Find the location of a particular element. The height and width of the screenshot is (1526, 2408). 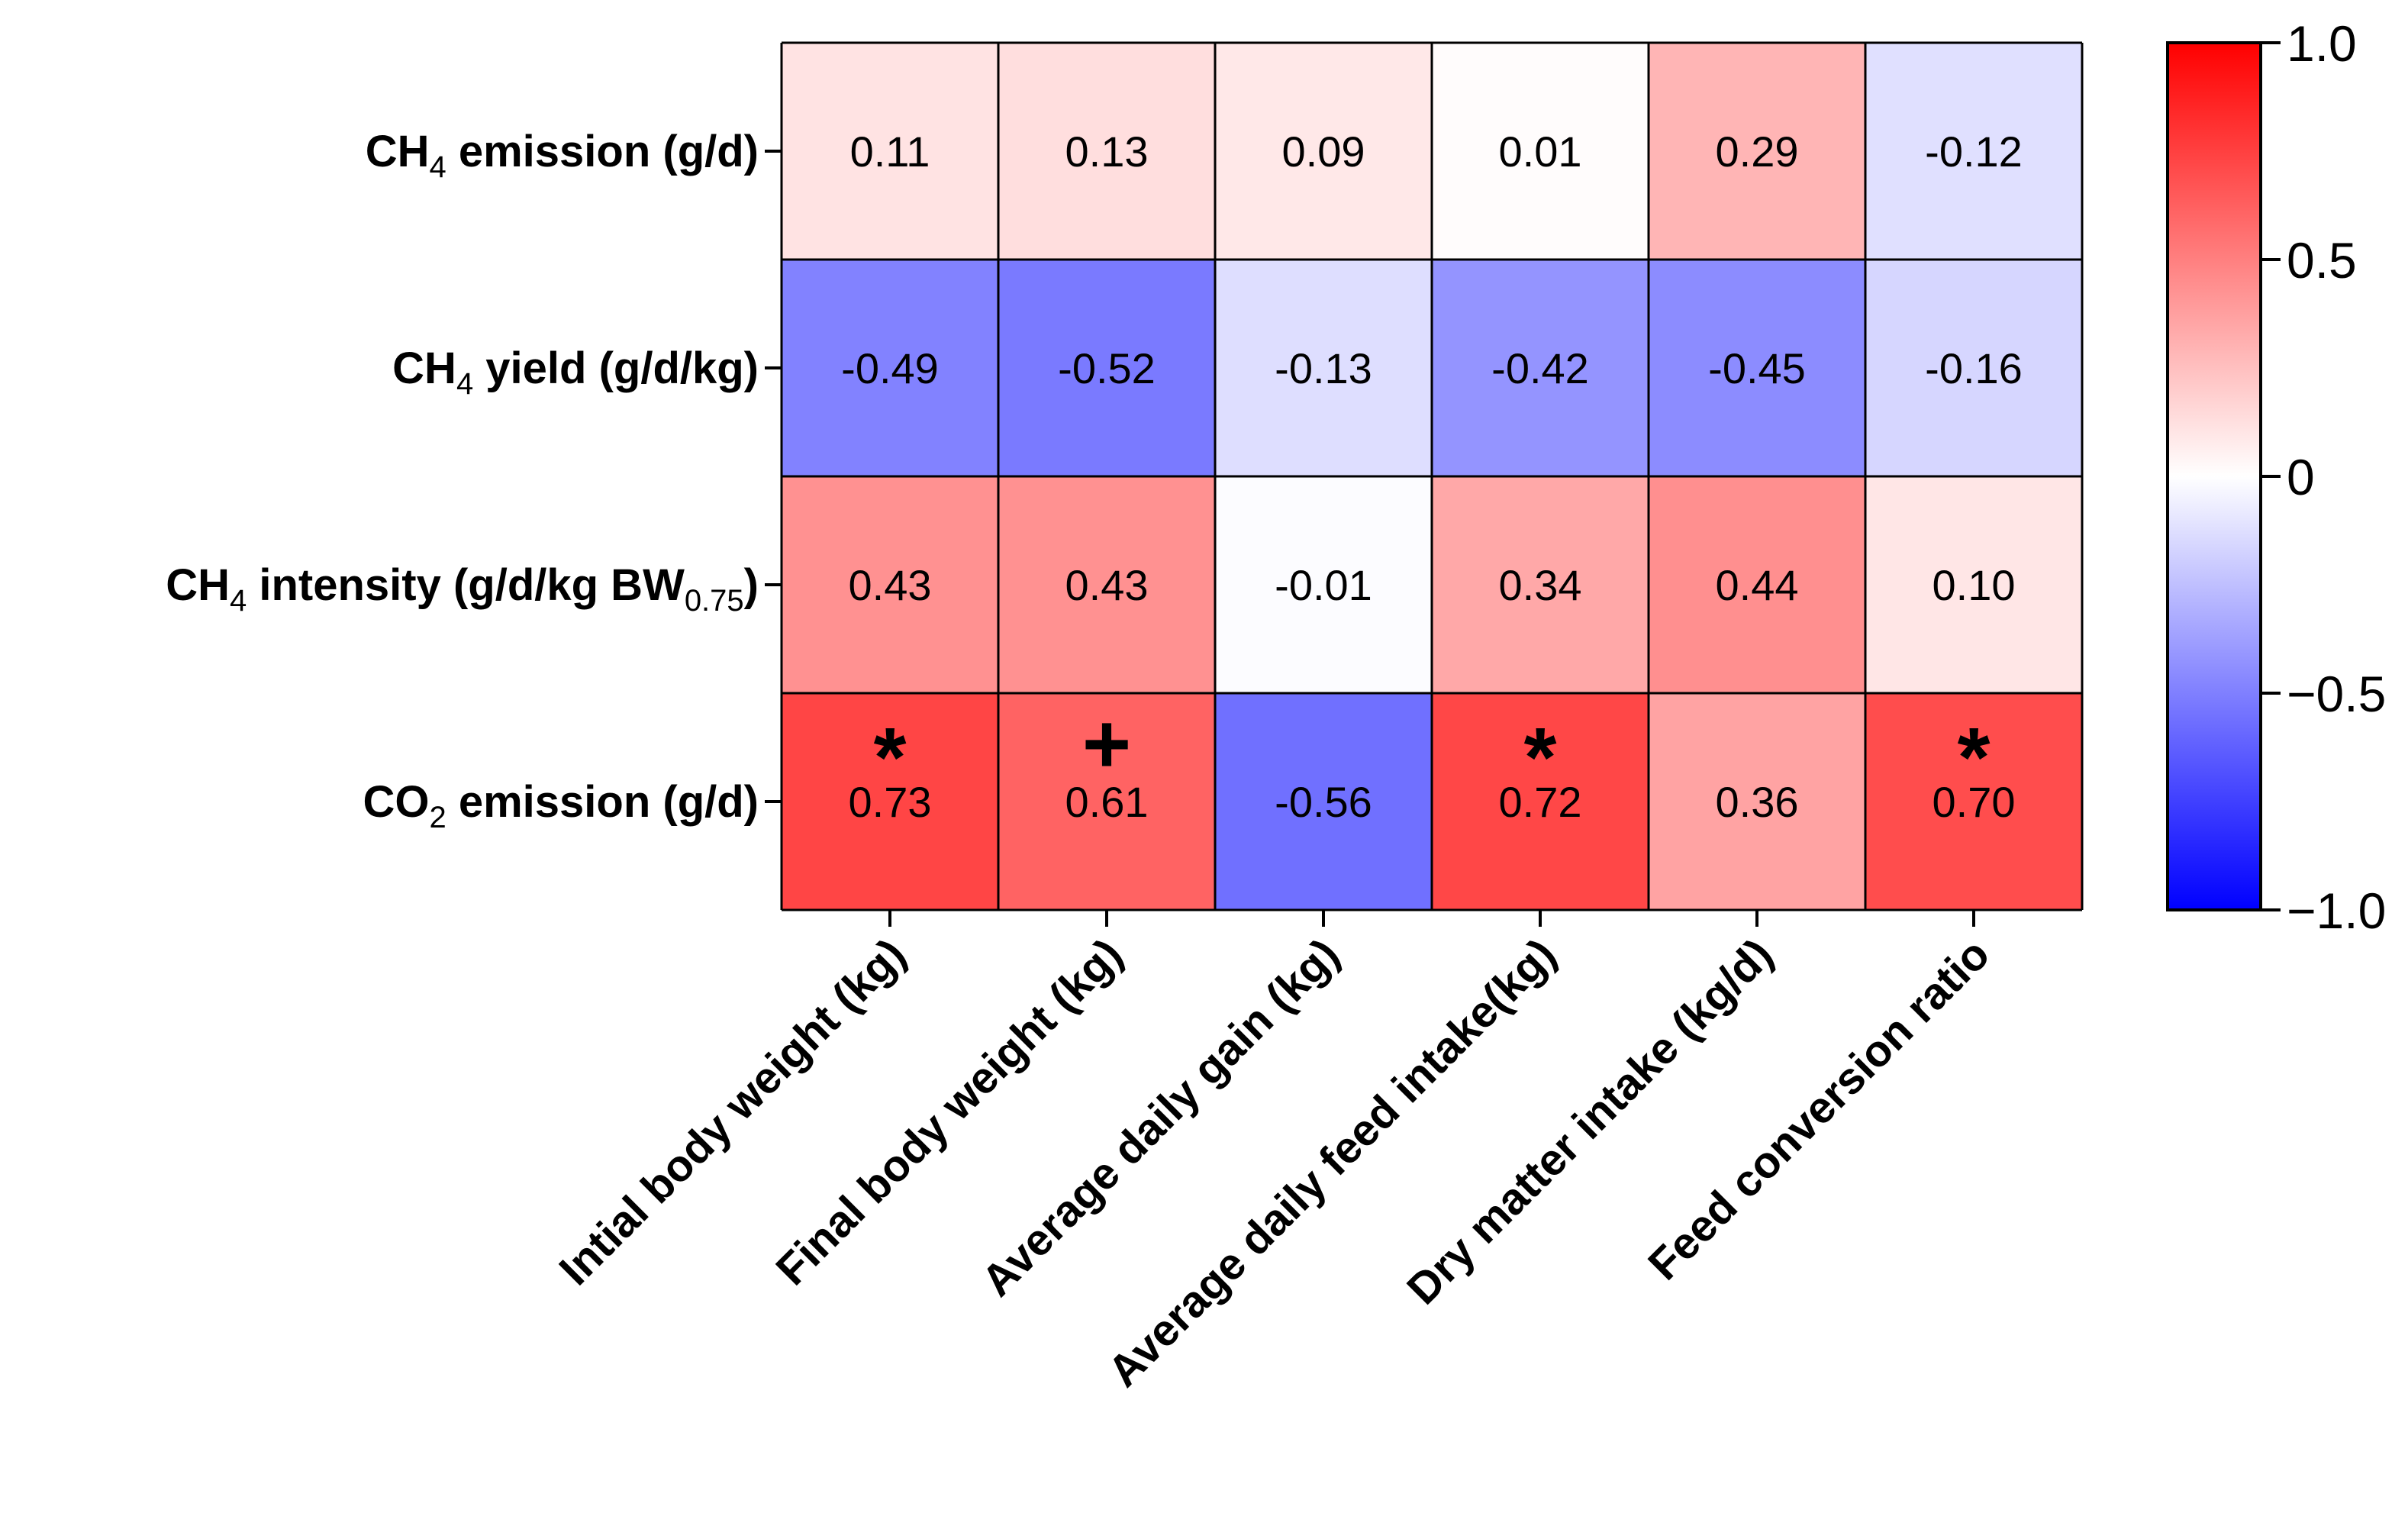

cell-value-label: 0.11 is located at coordinates (890, 152).